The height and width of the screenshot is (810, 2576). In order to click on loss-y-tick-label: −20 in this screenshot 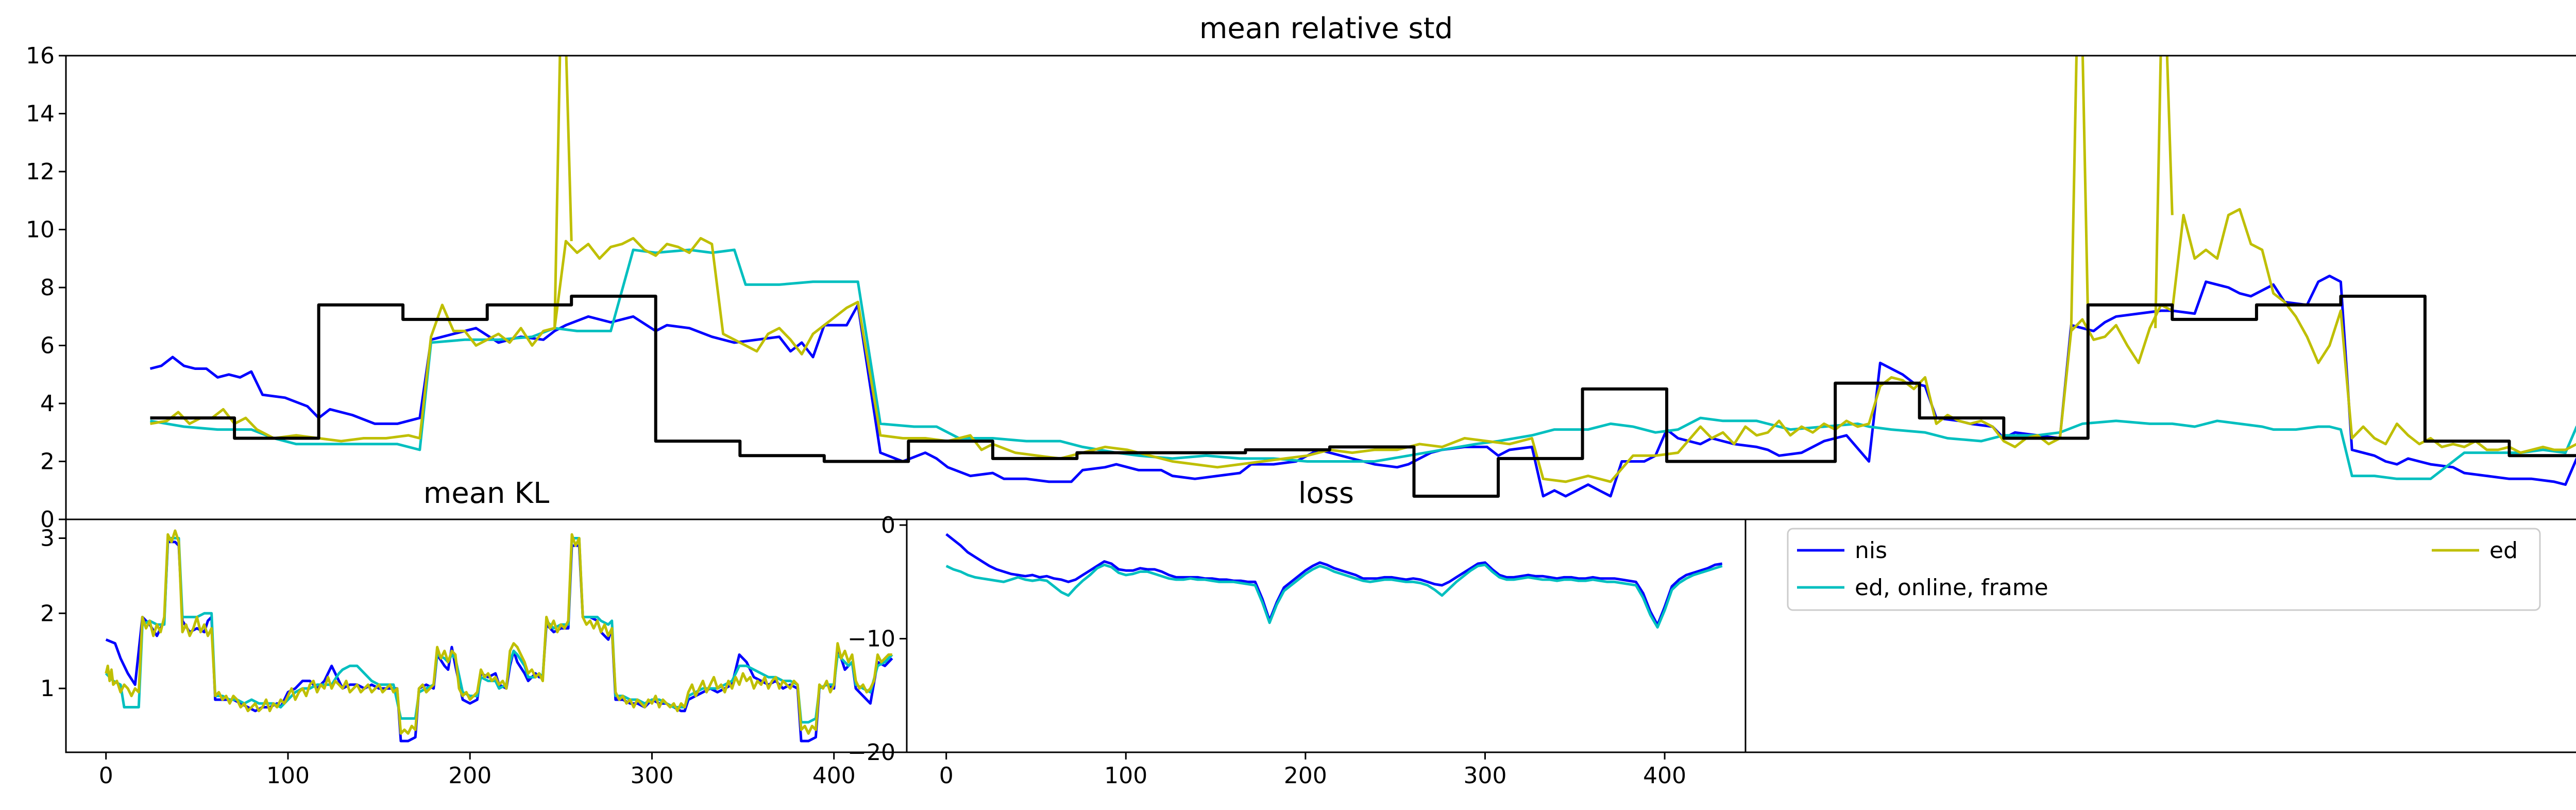, I will do `click(871, 752)`.